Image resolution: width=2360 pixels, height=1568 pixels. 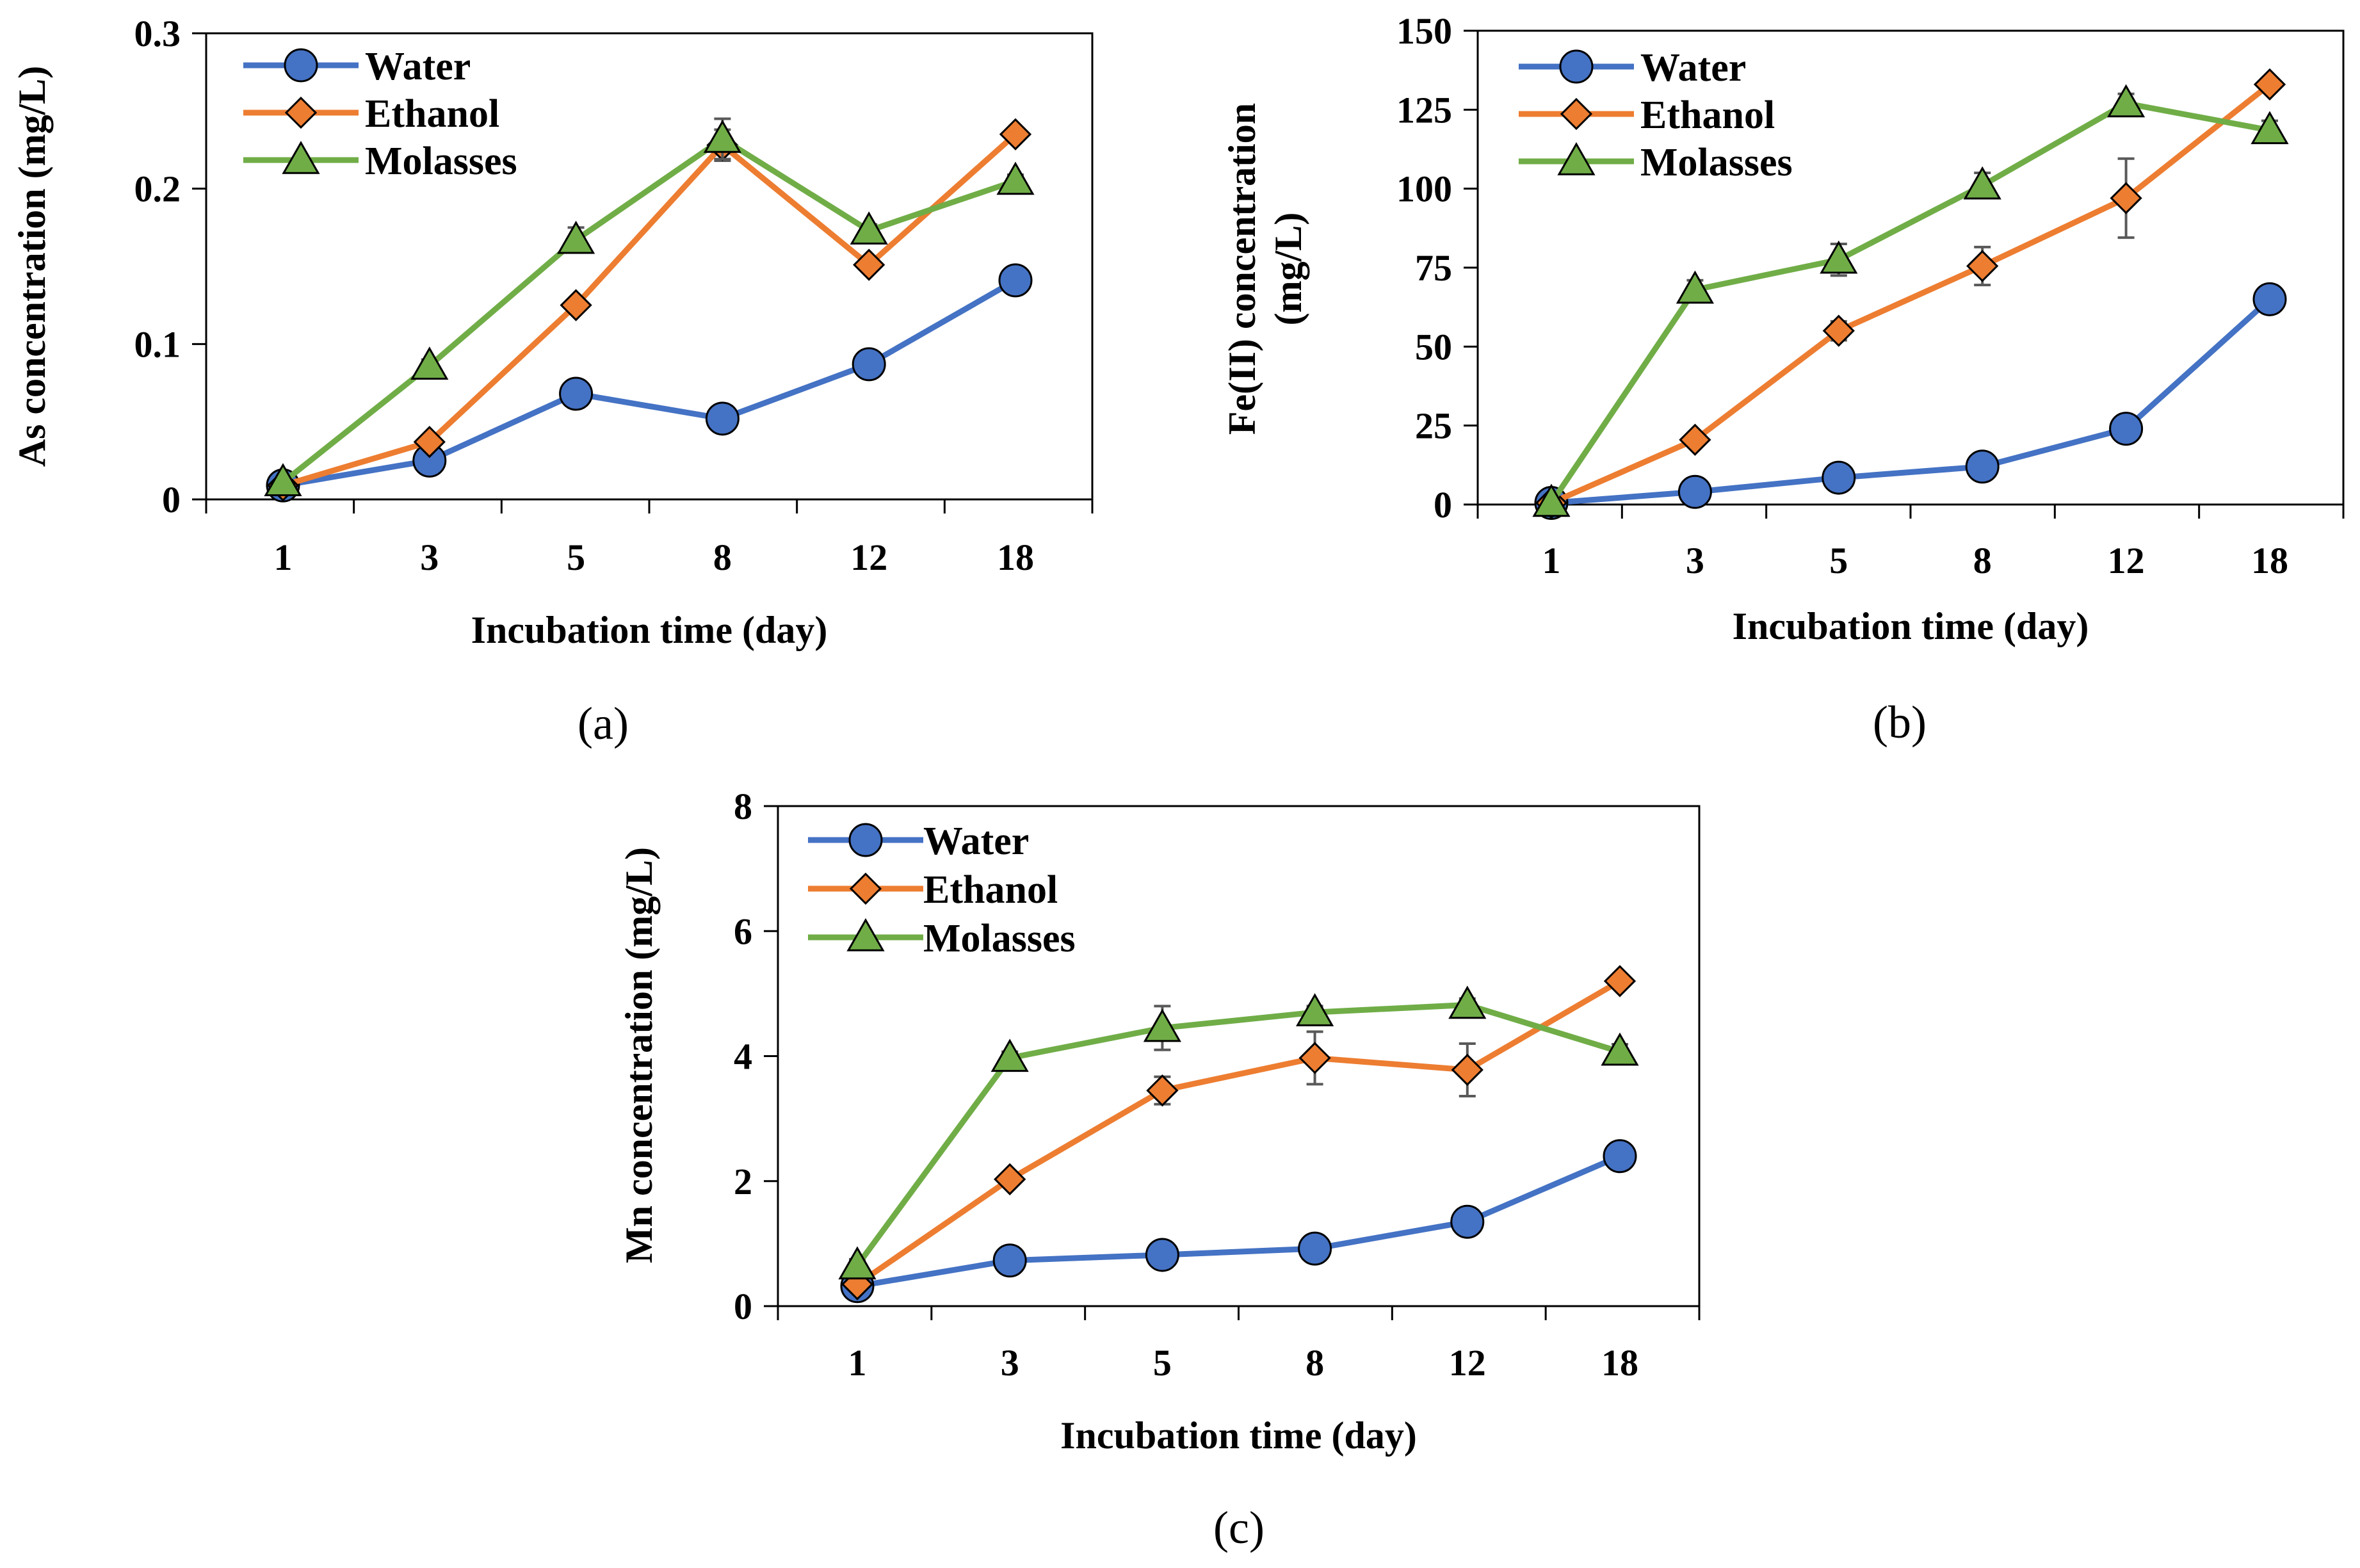 What do you see at coordinates (157, 189) in the screenshot?
I see `y-tick-label: 0.2` at bounding box center [157, 189].